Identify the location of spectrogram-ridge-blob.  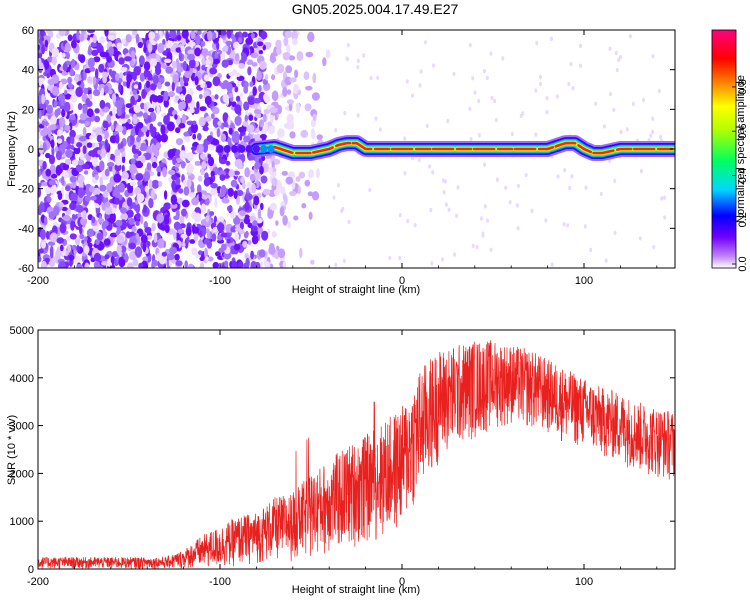
(264, 149).